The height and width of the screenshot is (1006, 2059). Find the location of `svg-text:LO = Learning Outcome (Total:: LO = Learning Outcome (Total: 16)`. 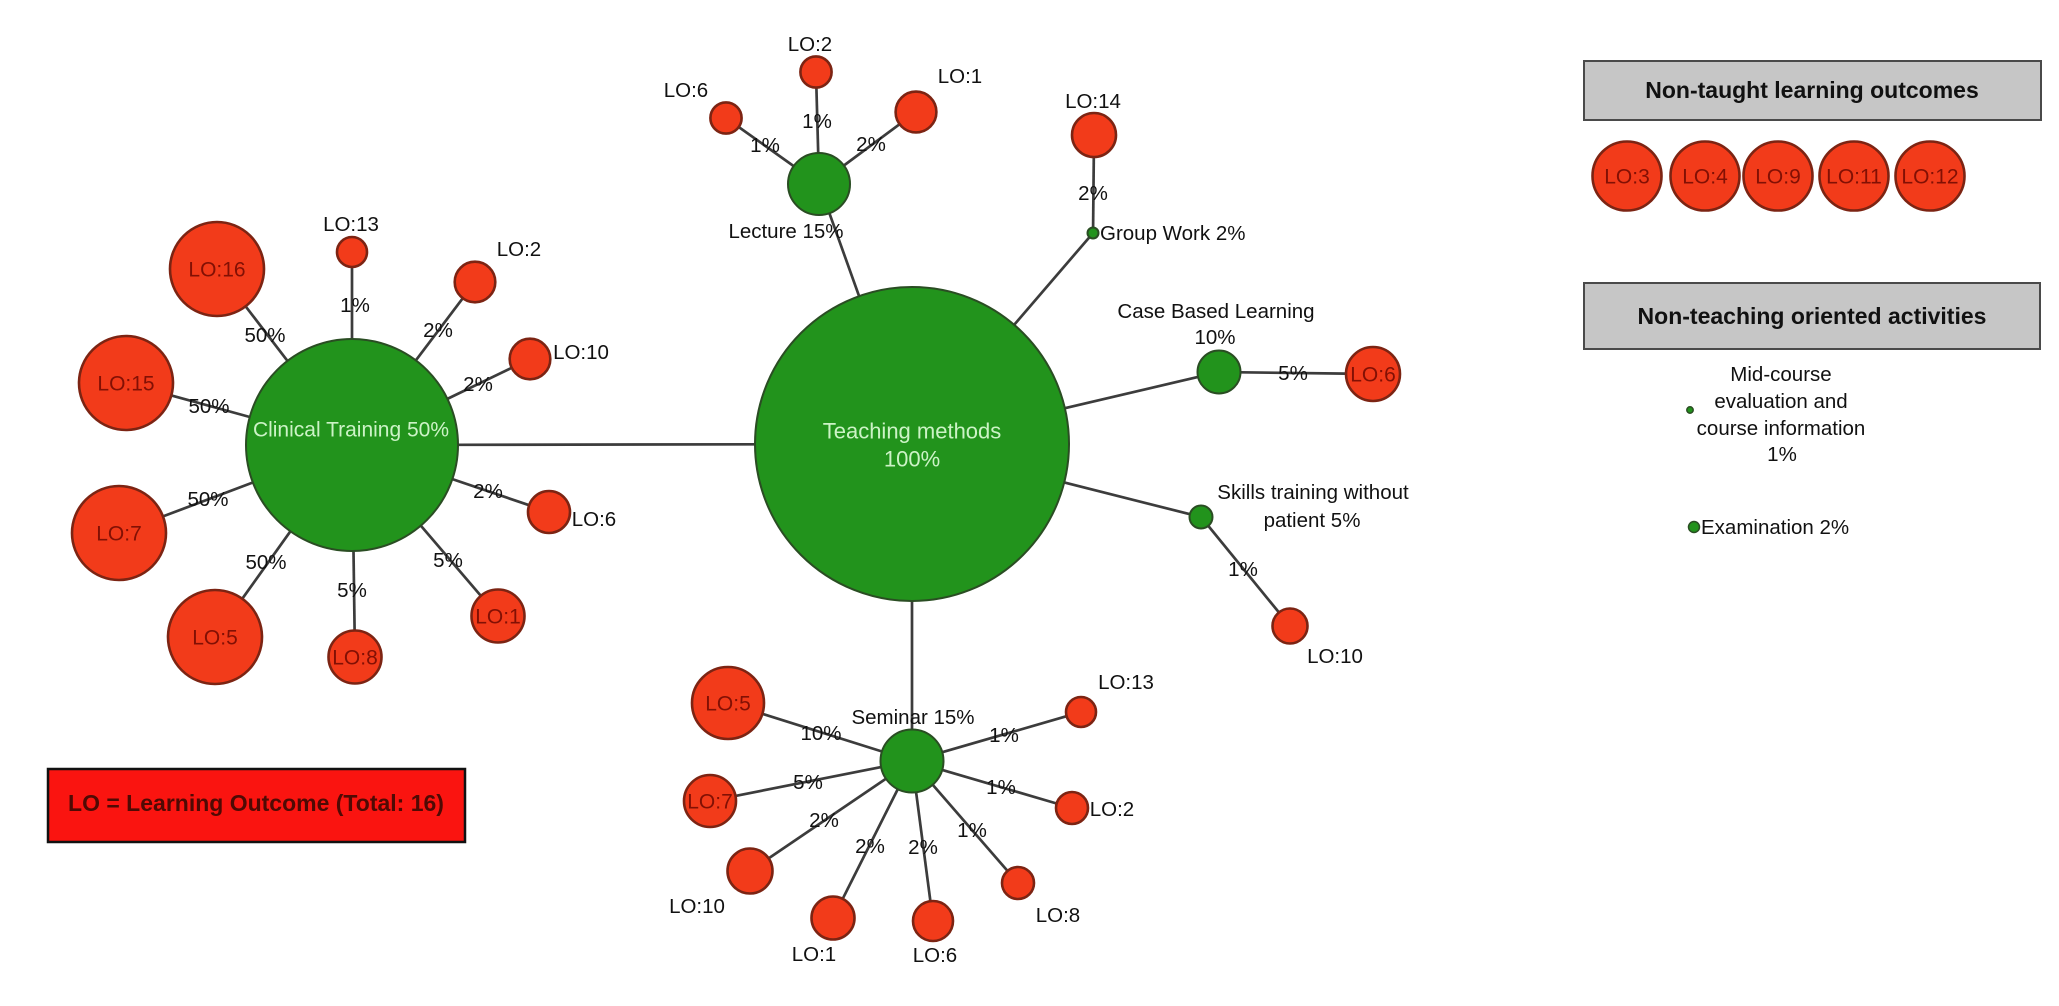

svg-text:LO = Learning Outcome (Total:: LO = Learning Outcome (Total: 16) is located at coordinates (256, 803).